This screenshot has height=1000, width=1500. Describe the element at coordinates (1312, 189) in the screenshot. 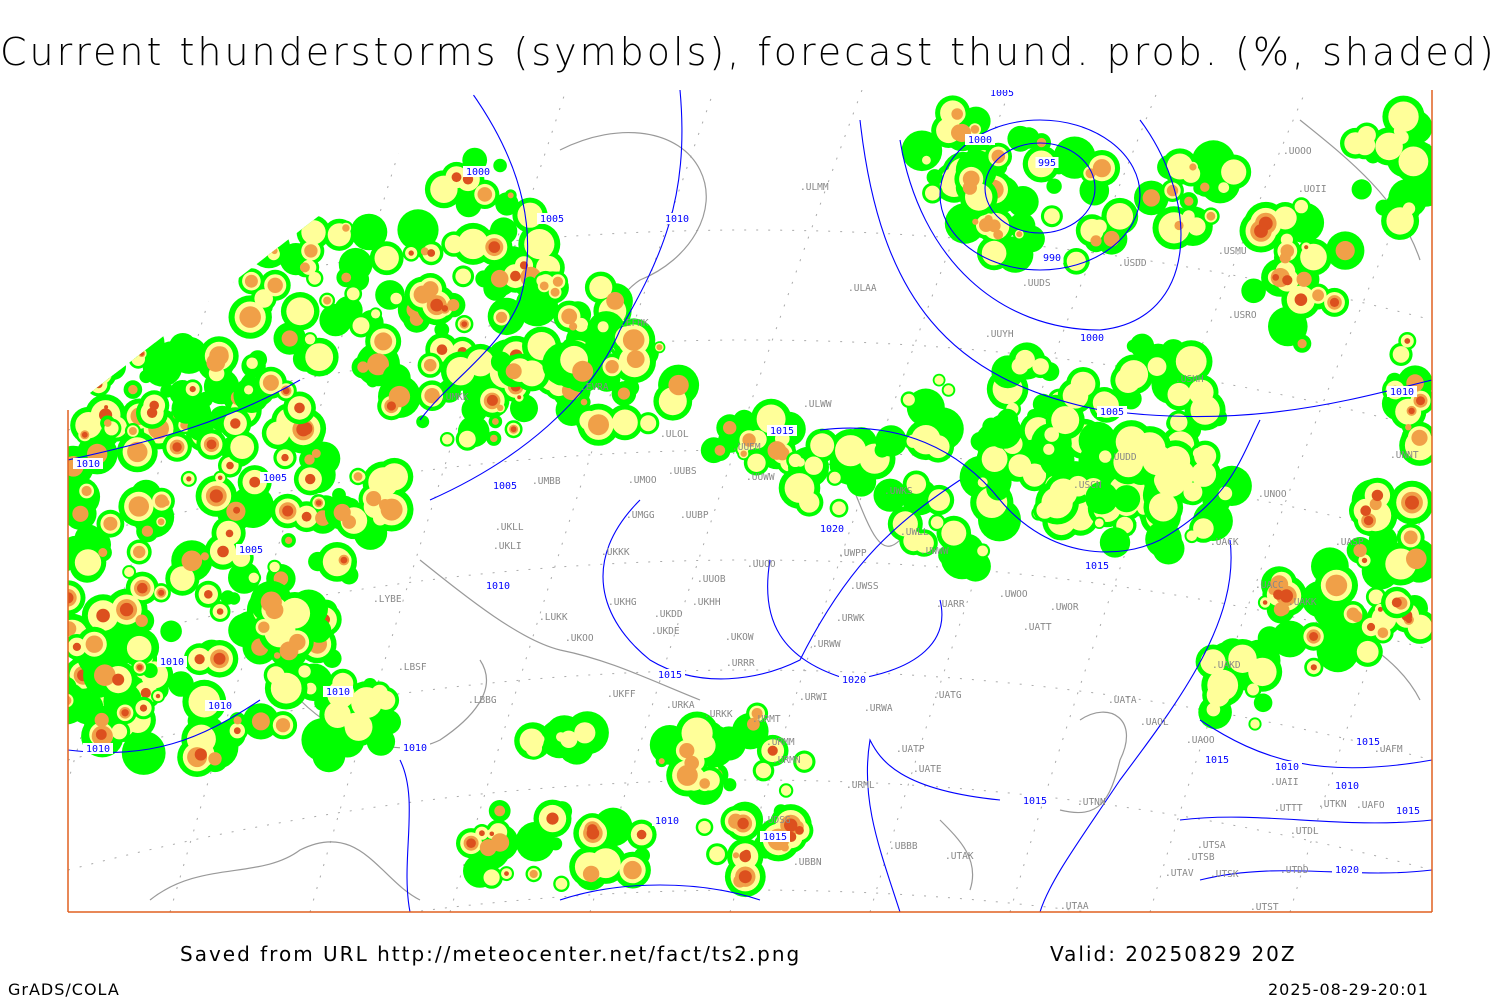

I see `station-label: .UOII` at that location.